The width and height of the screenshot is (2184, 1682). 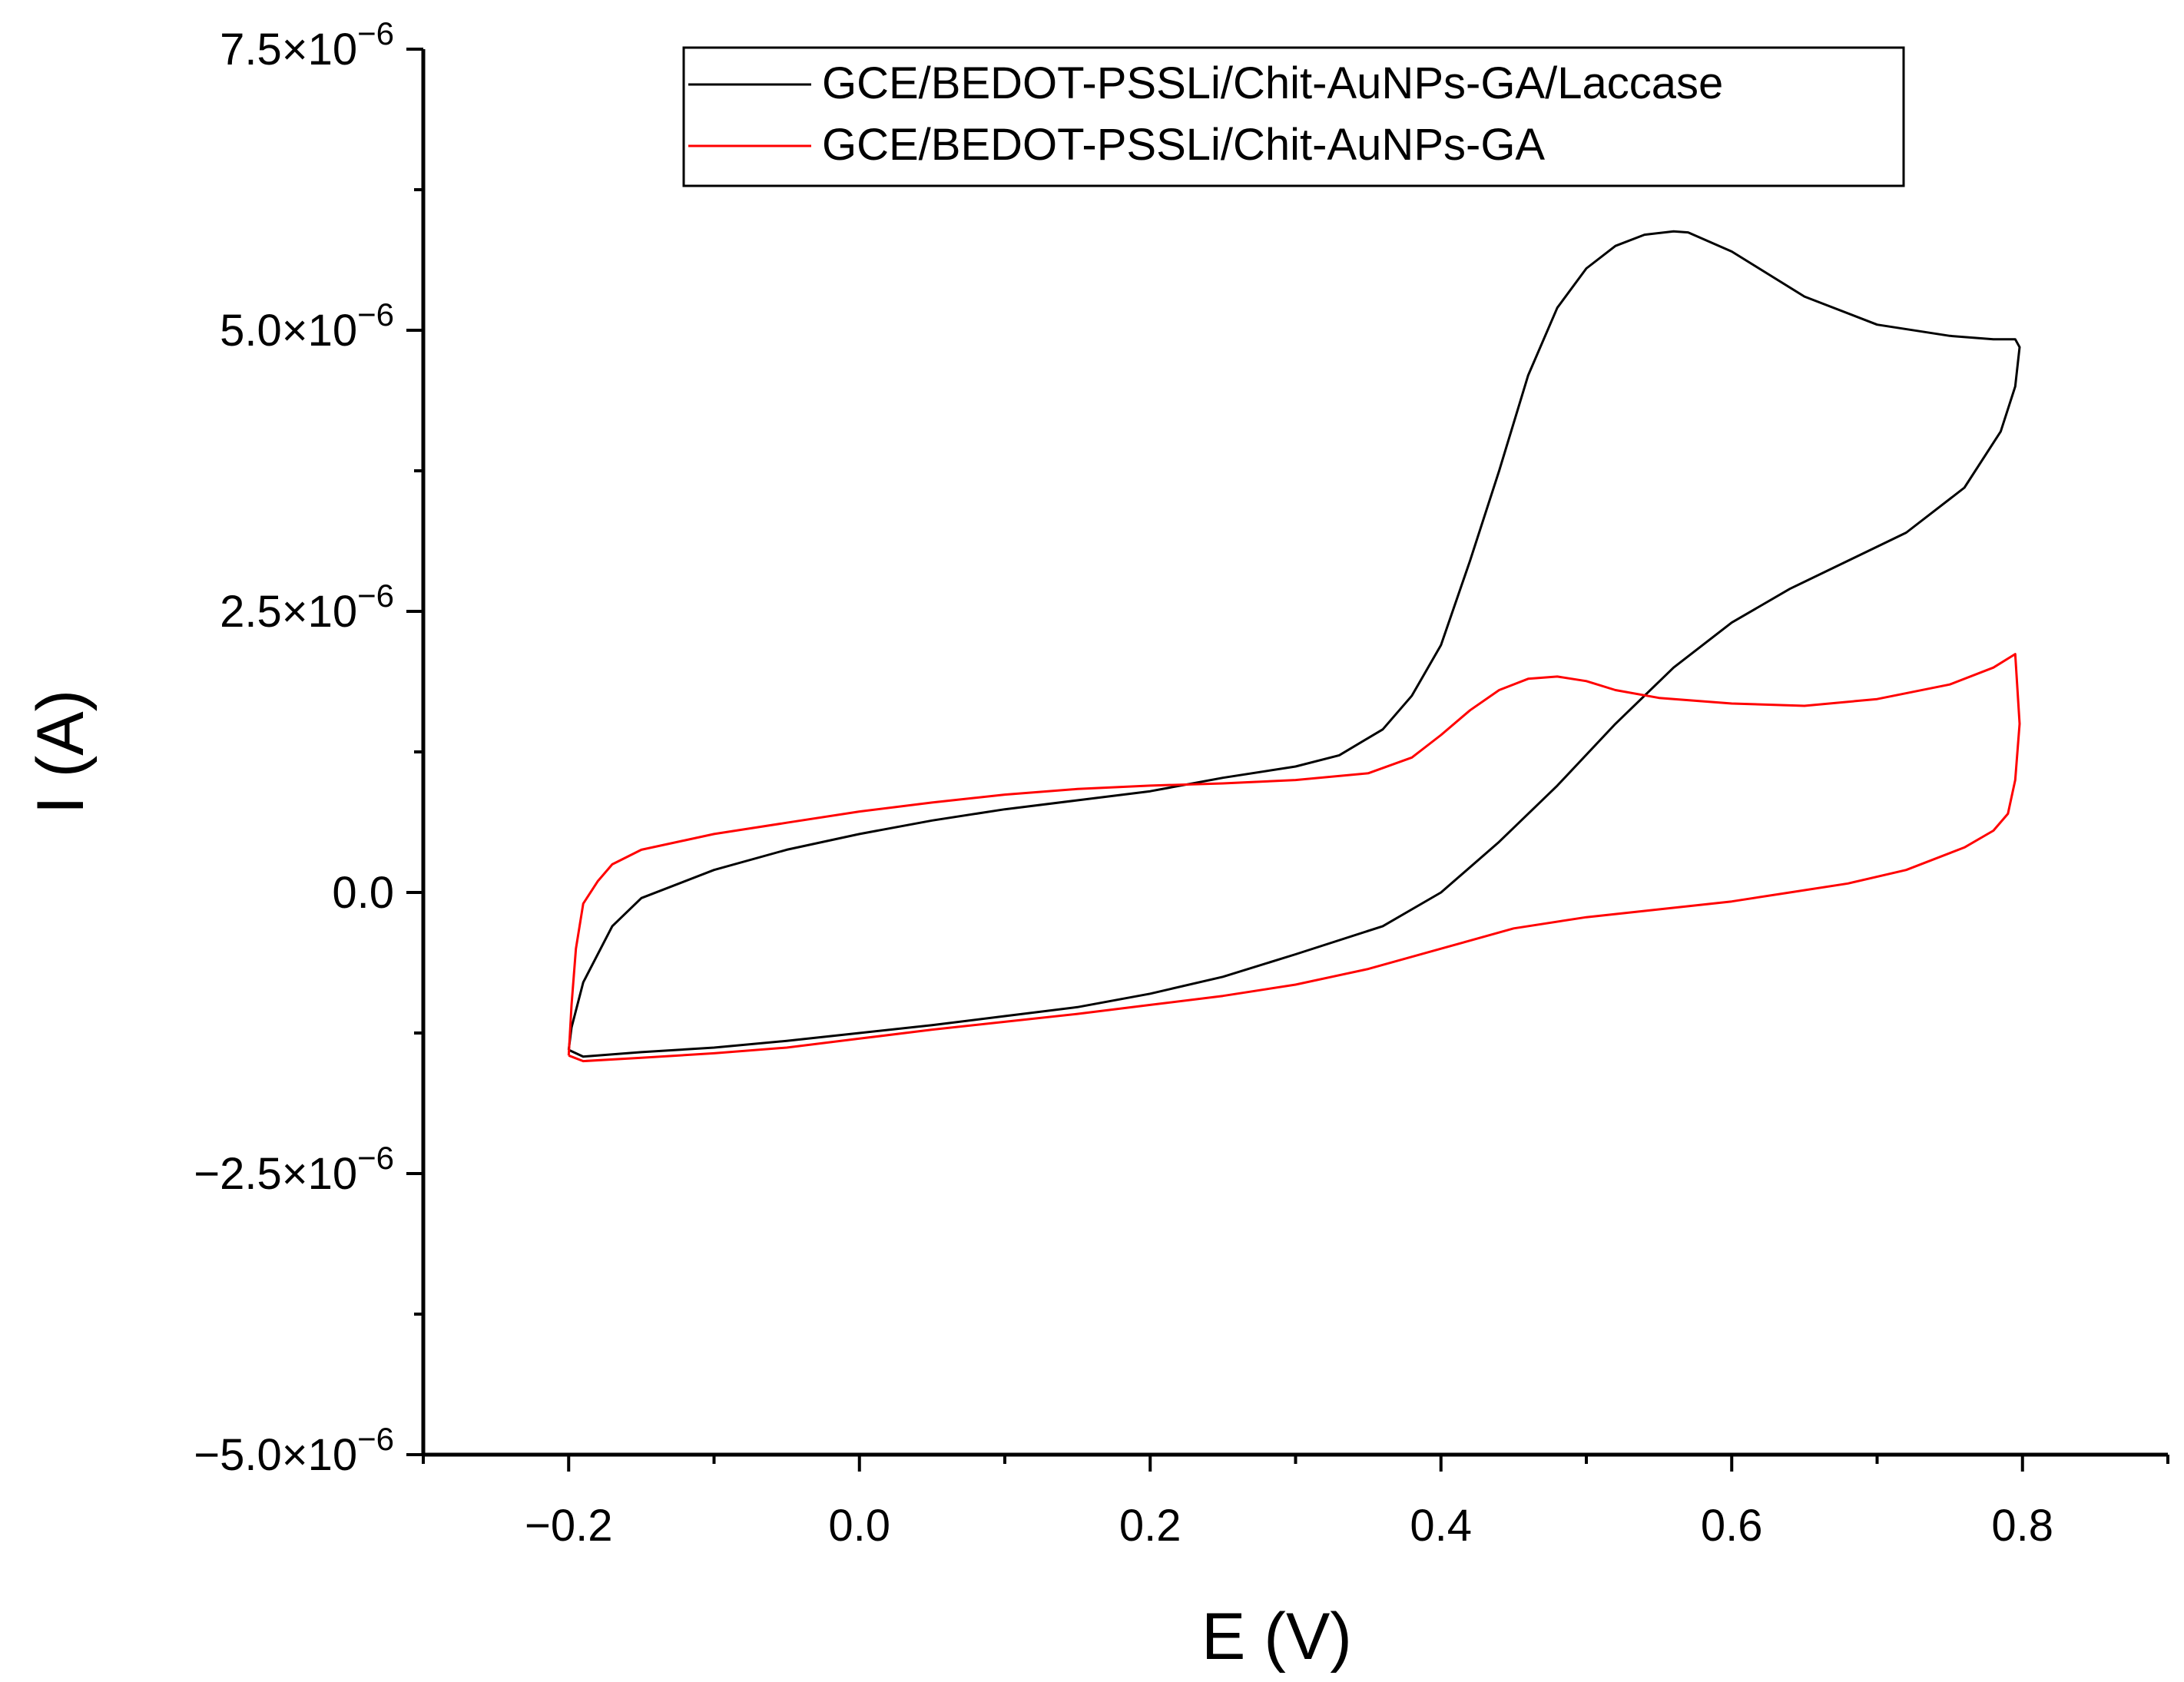 I want to click on x-tick-label: 0.8, so click(x=2022, y=1526).